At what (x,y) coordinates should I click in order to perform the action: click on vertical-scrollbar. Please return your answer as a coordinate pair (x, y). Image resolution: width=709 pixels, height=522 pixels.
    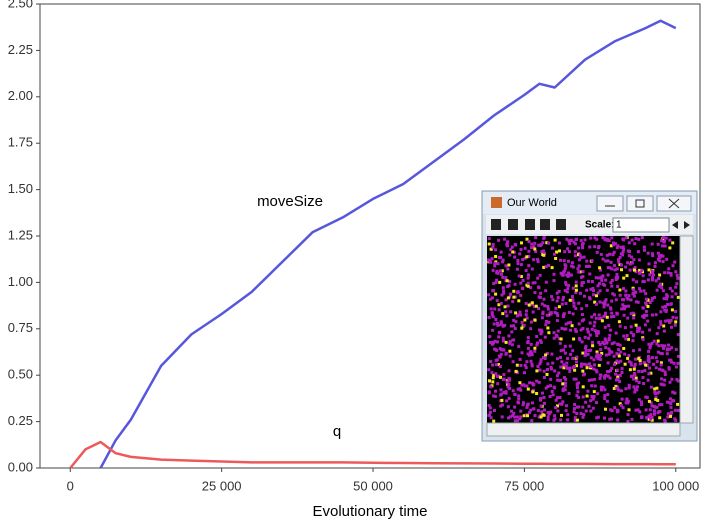
    Looking at the image, I should click on (686, 329).